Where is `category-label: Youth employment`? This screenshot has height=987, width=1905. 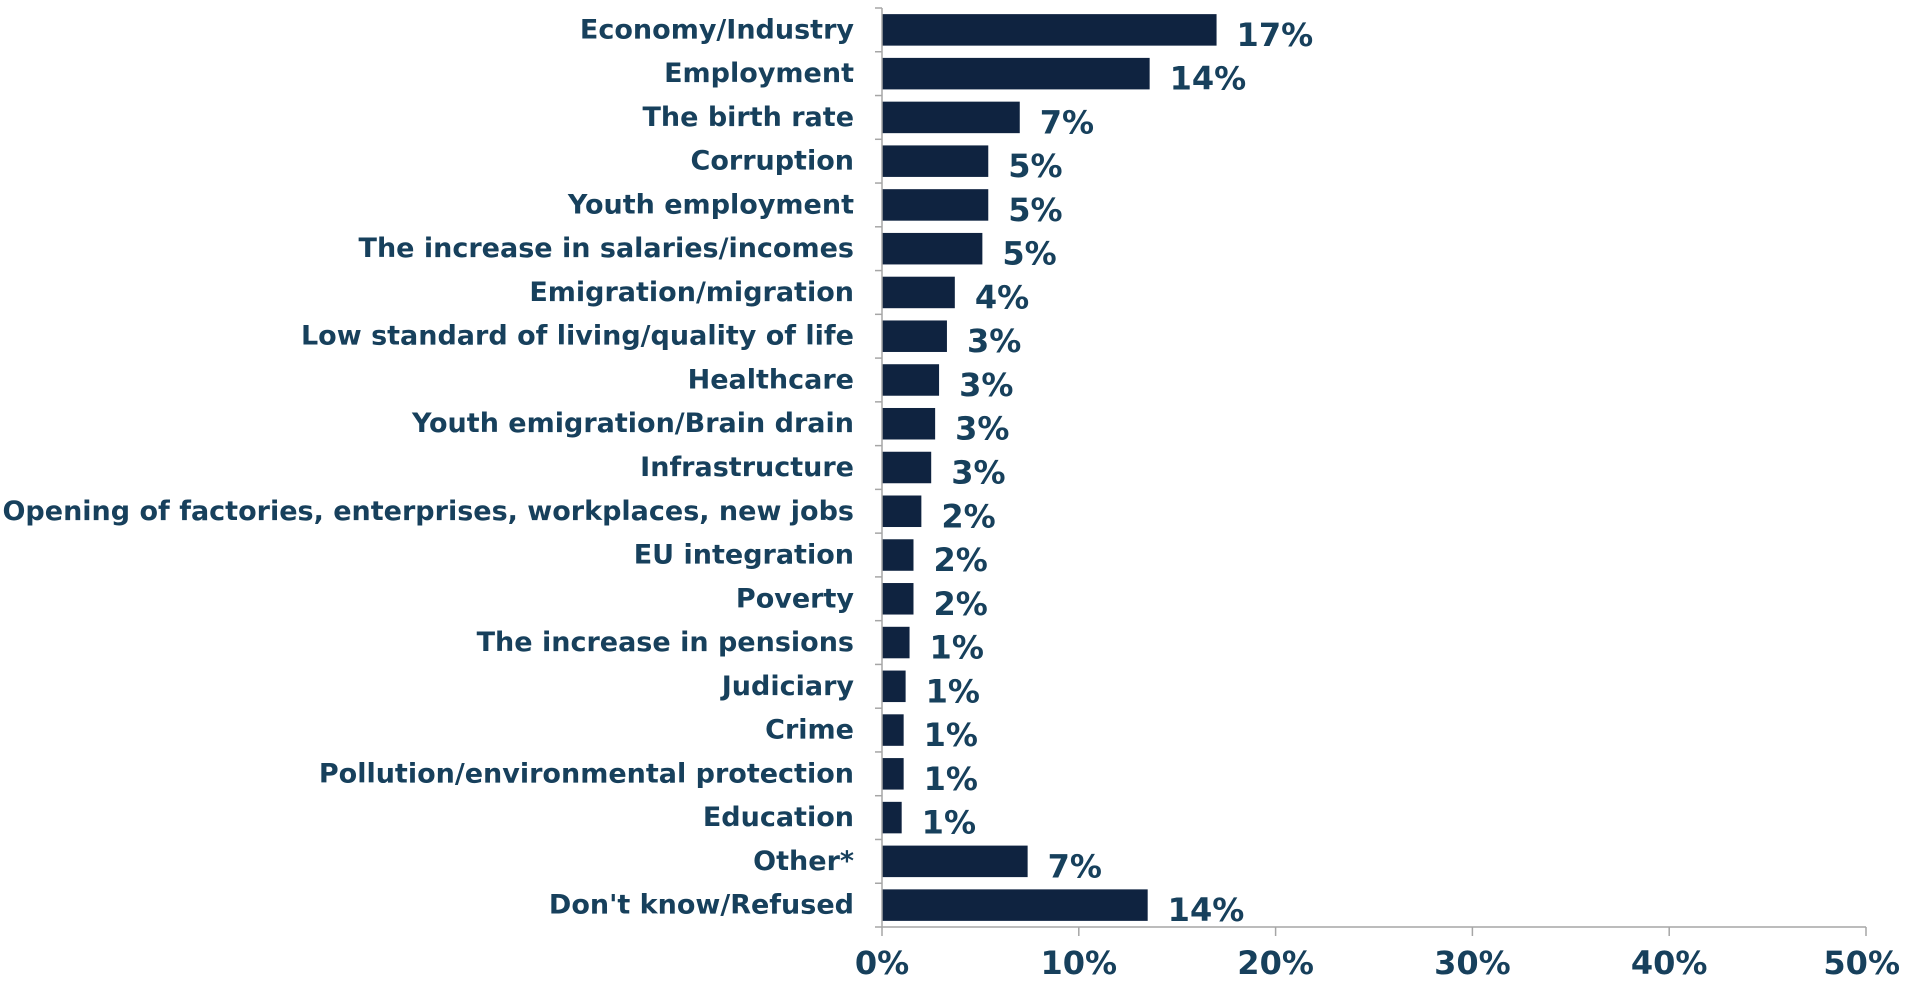 category-label: Youth employment is located at coordinates (710, 204).